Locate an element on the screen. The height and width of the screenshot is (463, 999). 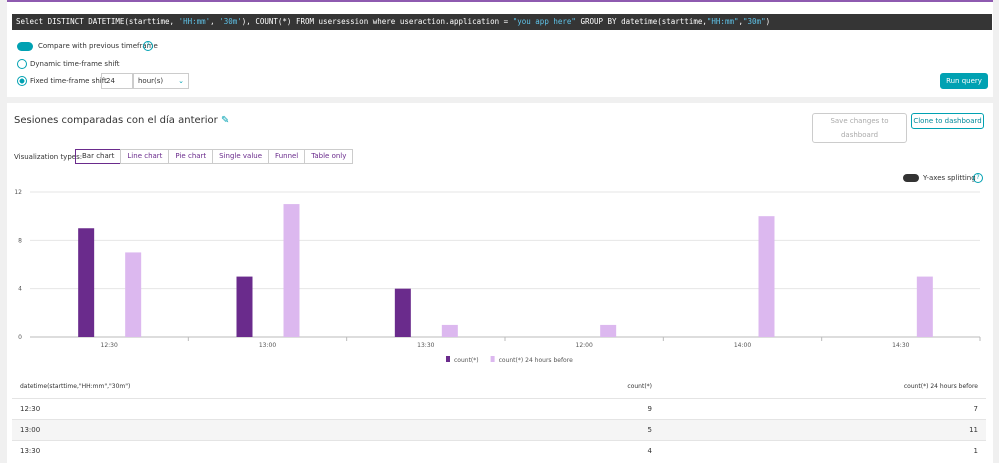
cell: 4 is located at coordinates (649, 451).